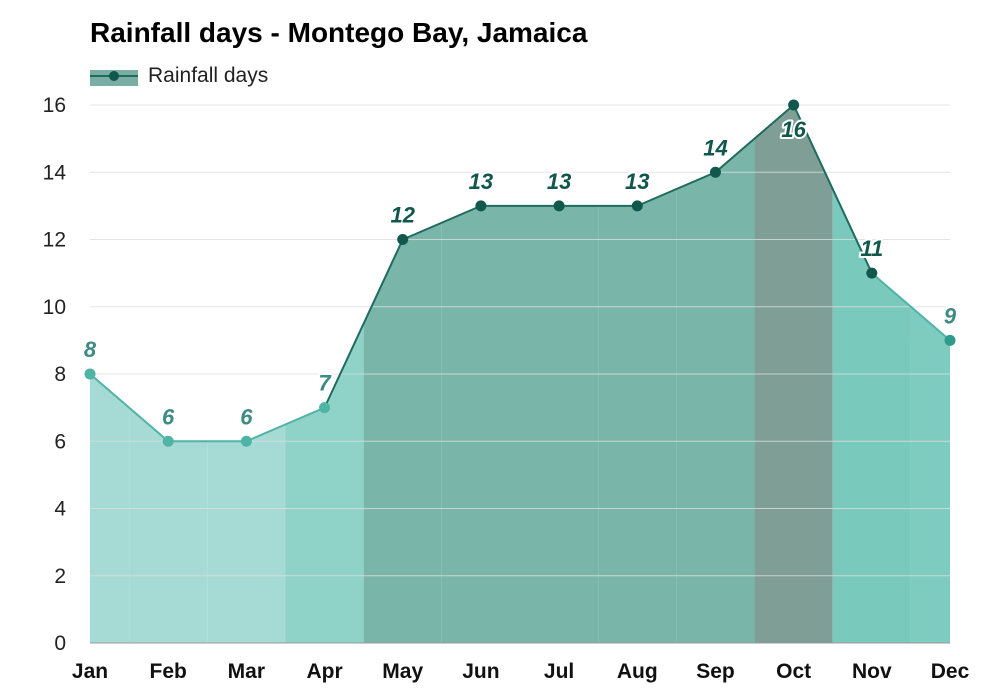 Image resolution: width=1000 pixels, height=700 pixels. What do you see at coordinates (793, 129) in the screenshot?
I see `data-label: 16` at bounding box center [793, 129].